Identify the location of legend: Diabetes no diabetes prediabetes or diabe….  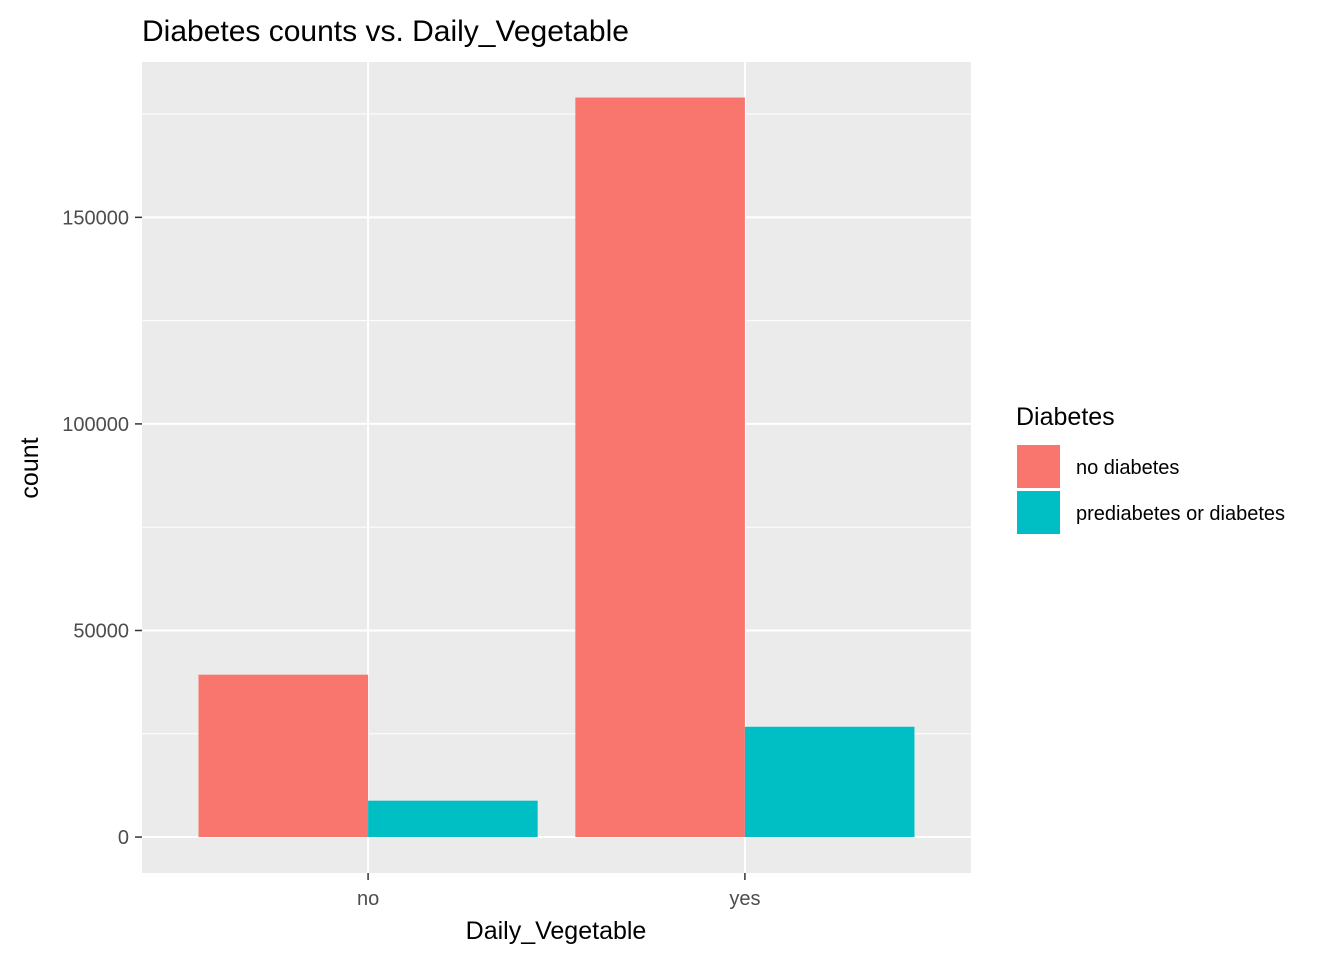
(1150, 469).